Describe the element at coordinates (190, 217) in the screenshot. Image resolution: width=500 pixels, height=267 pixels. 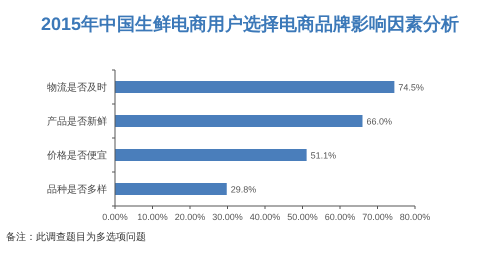
I see `x-tick-label: 20.00%` at that location.